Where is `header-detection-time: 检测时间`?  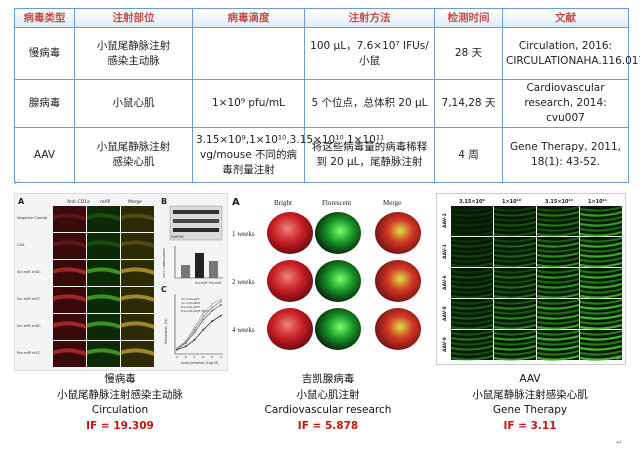 header-detection-time: 检测时间 is located at coordinates (468, 18).